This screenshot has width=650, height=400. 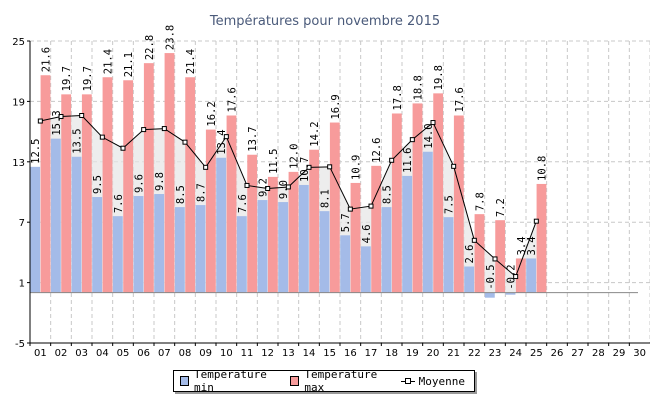 What do you see at coordinates (143, 353) in the screenshot?
I see `x-tick-label-06: 06` at bounding box center [143, 353].